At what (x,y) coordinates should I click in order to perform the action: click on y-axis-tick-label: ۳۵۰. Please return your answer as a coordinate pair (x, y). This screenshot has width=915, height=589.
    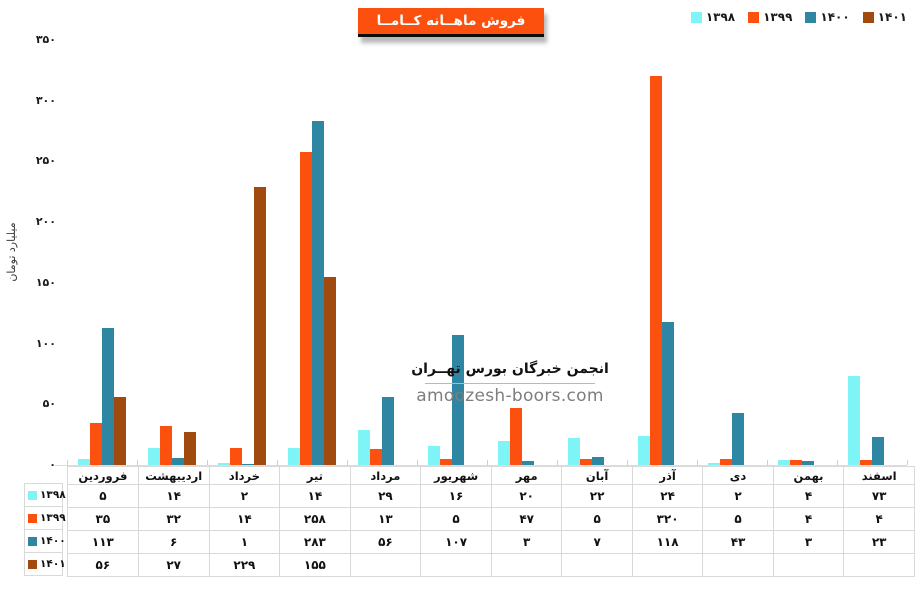
    Looking at the image, I should click on (45, 39).